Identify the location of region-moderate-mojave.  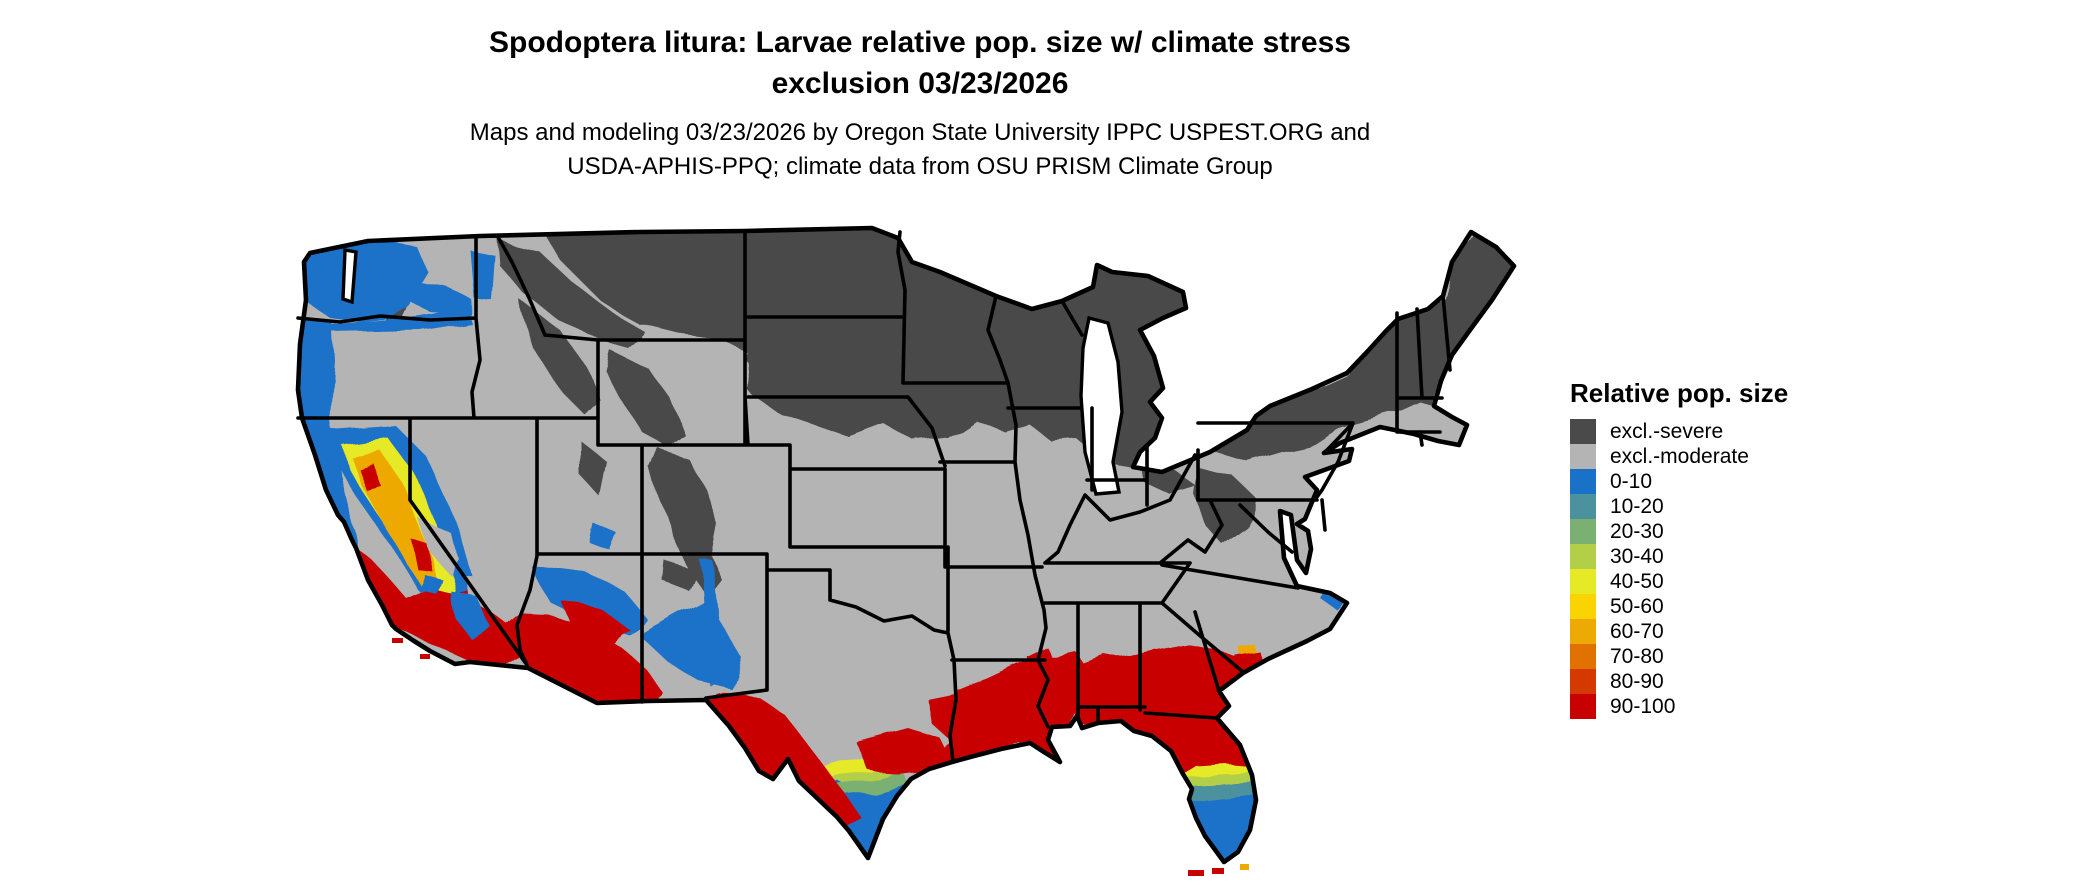
(495, 598).